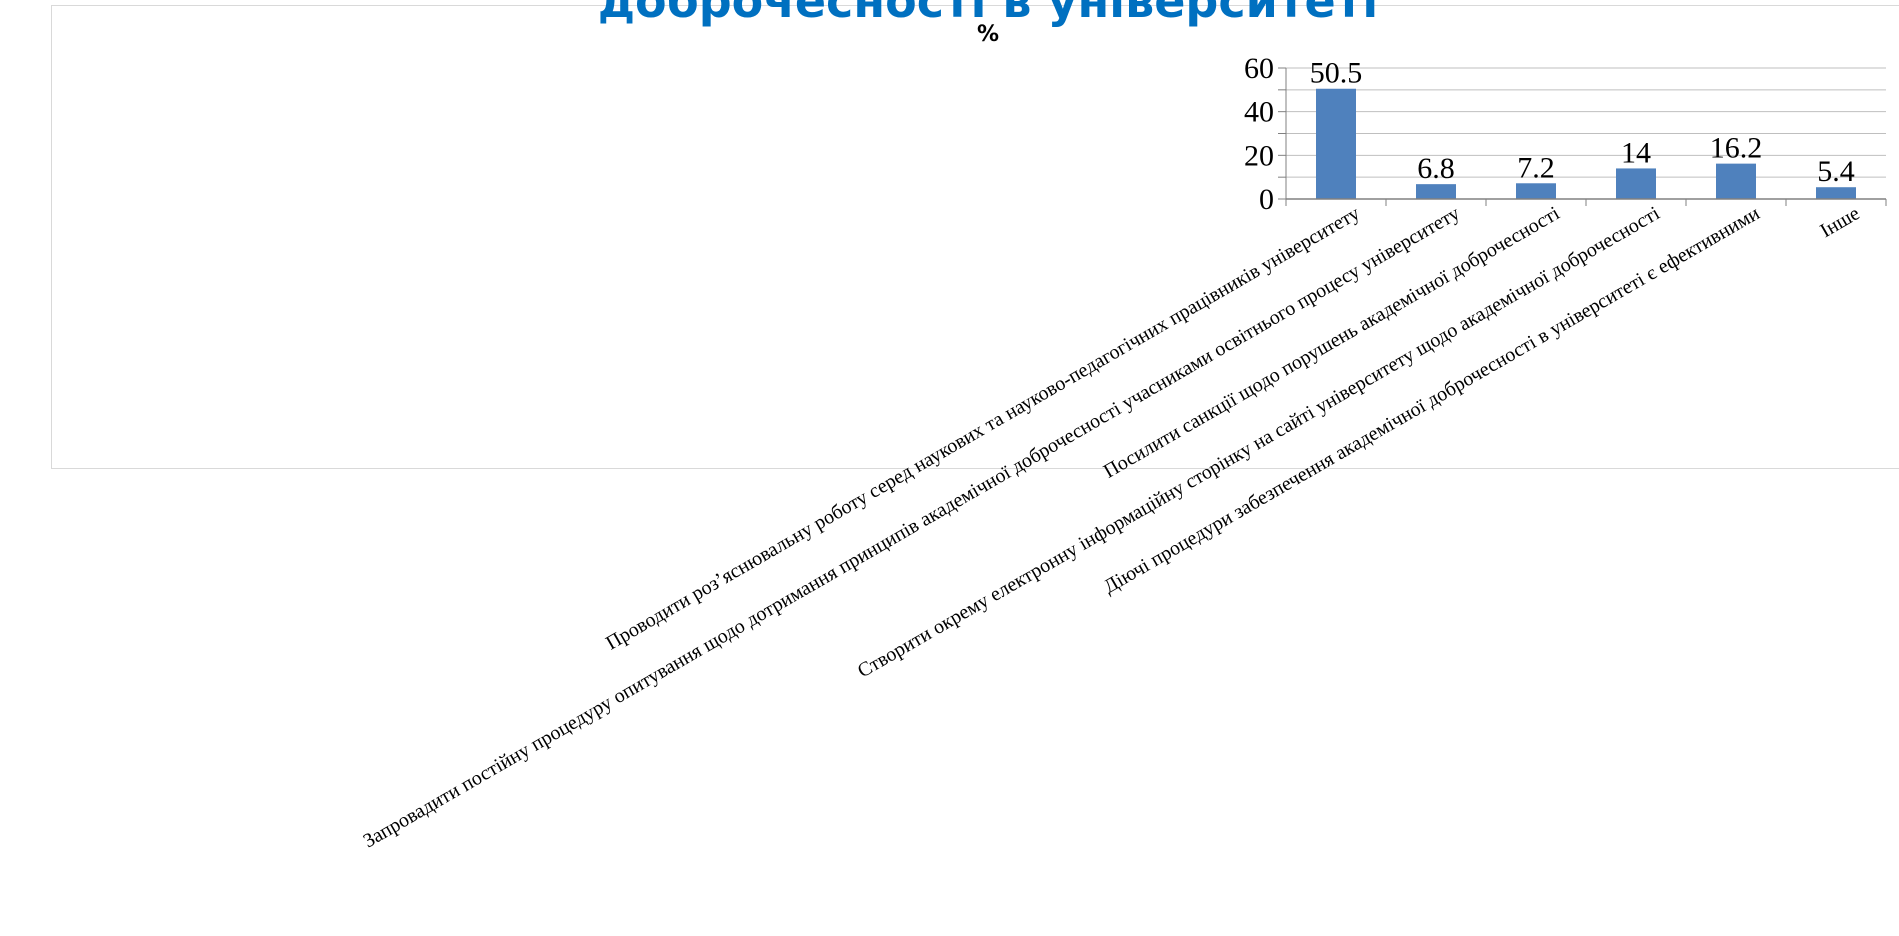 The height and width of the screenshot is (936, 1899). Describe the element at coordinates (1636, 152) in the screenshot. I see `data-label: 14` at that location.